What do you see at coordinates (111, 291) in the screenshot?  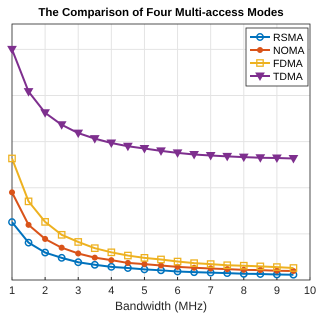 I see `x-tick-label: 4` at bounding box center [111, 291].